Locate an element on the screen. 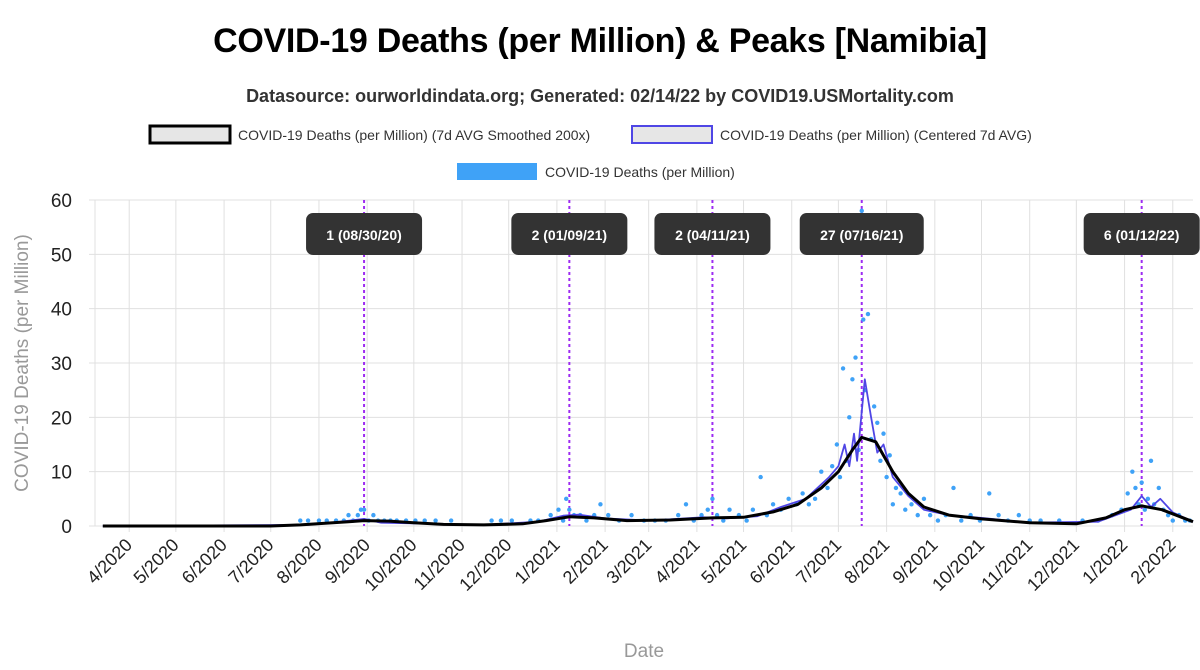 The width and height of the screenshot is (1200, 670). x-tick-label: 5/2020 is located at coordinates (156, 561).